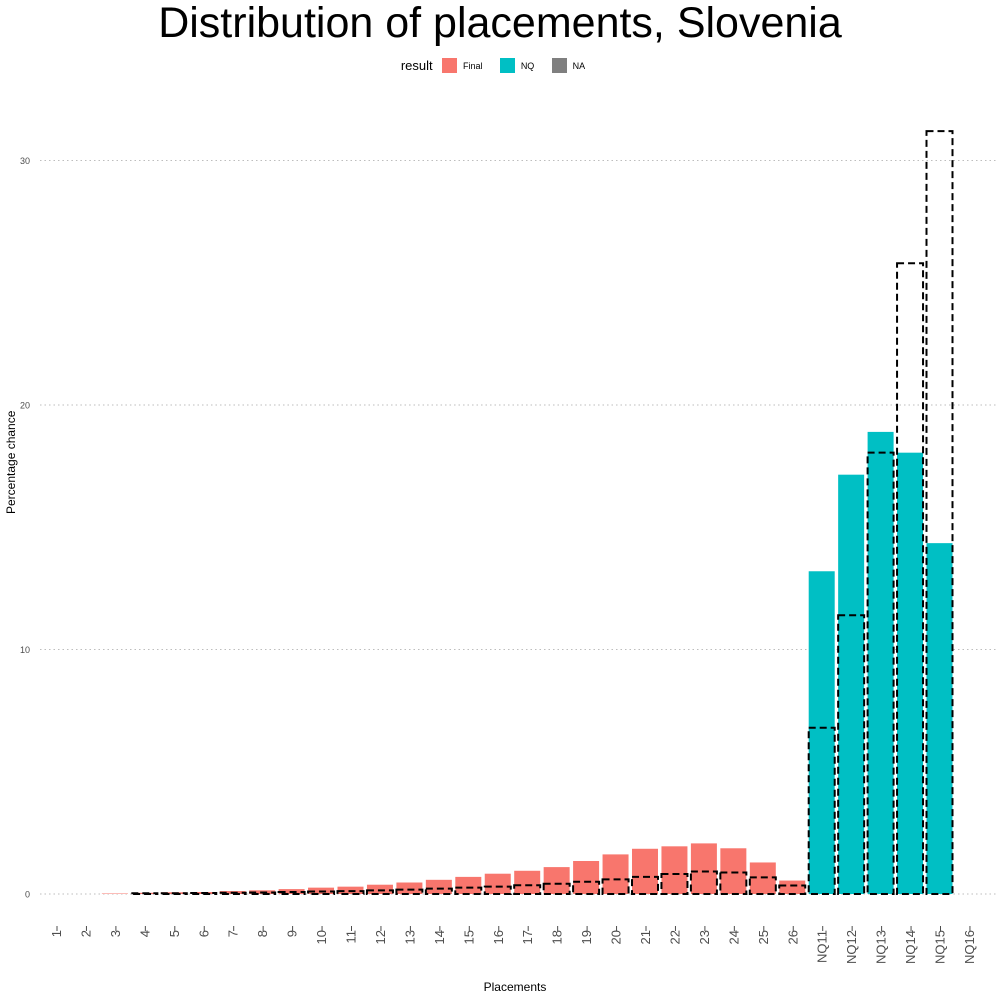 This screenshot has height=1000, width=1000. What do you see at coordinates (174, 933) in the screenshot?
I see `x-tick-label-5: 5` at bounding box center [174, 933].